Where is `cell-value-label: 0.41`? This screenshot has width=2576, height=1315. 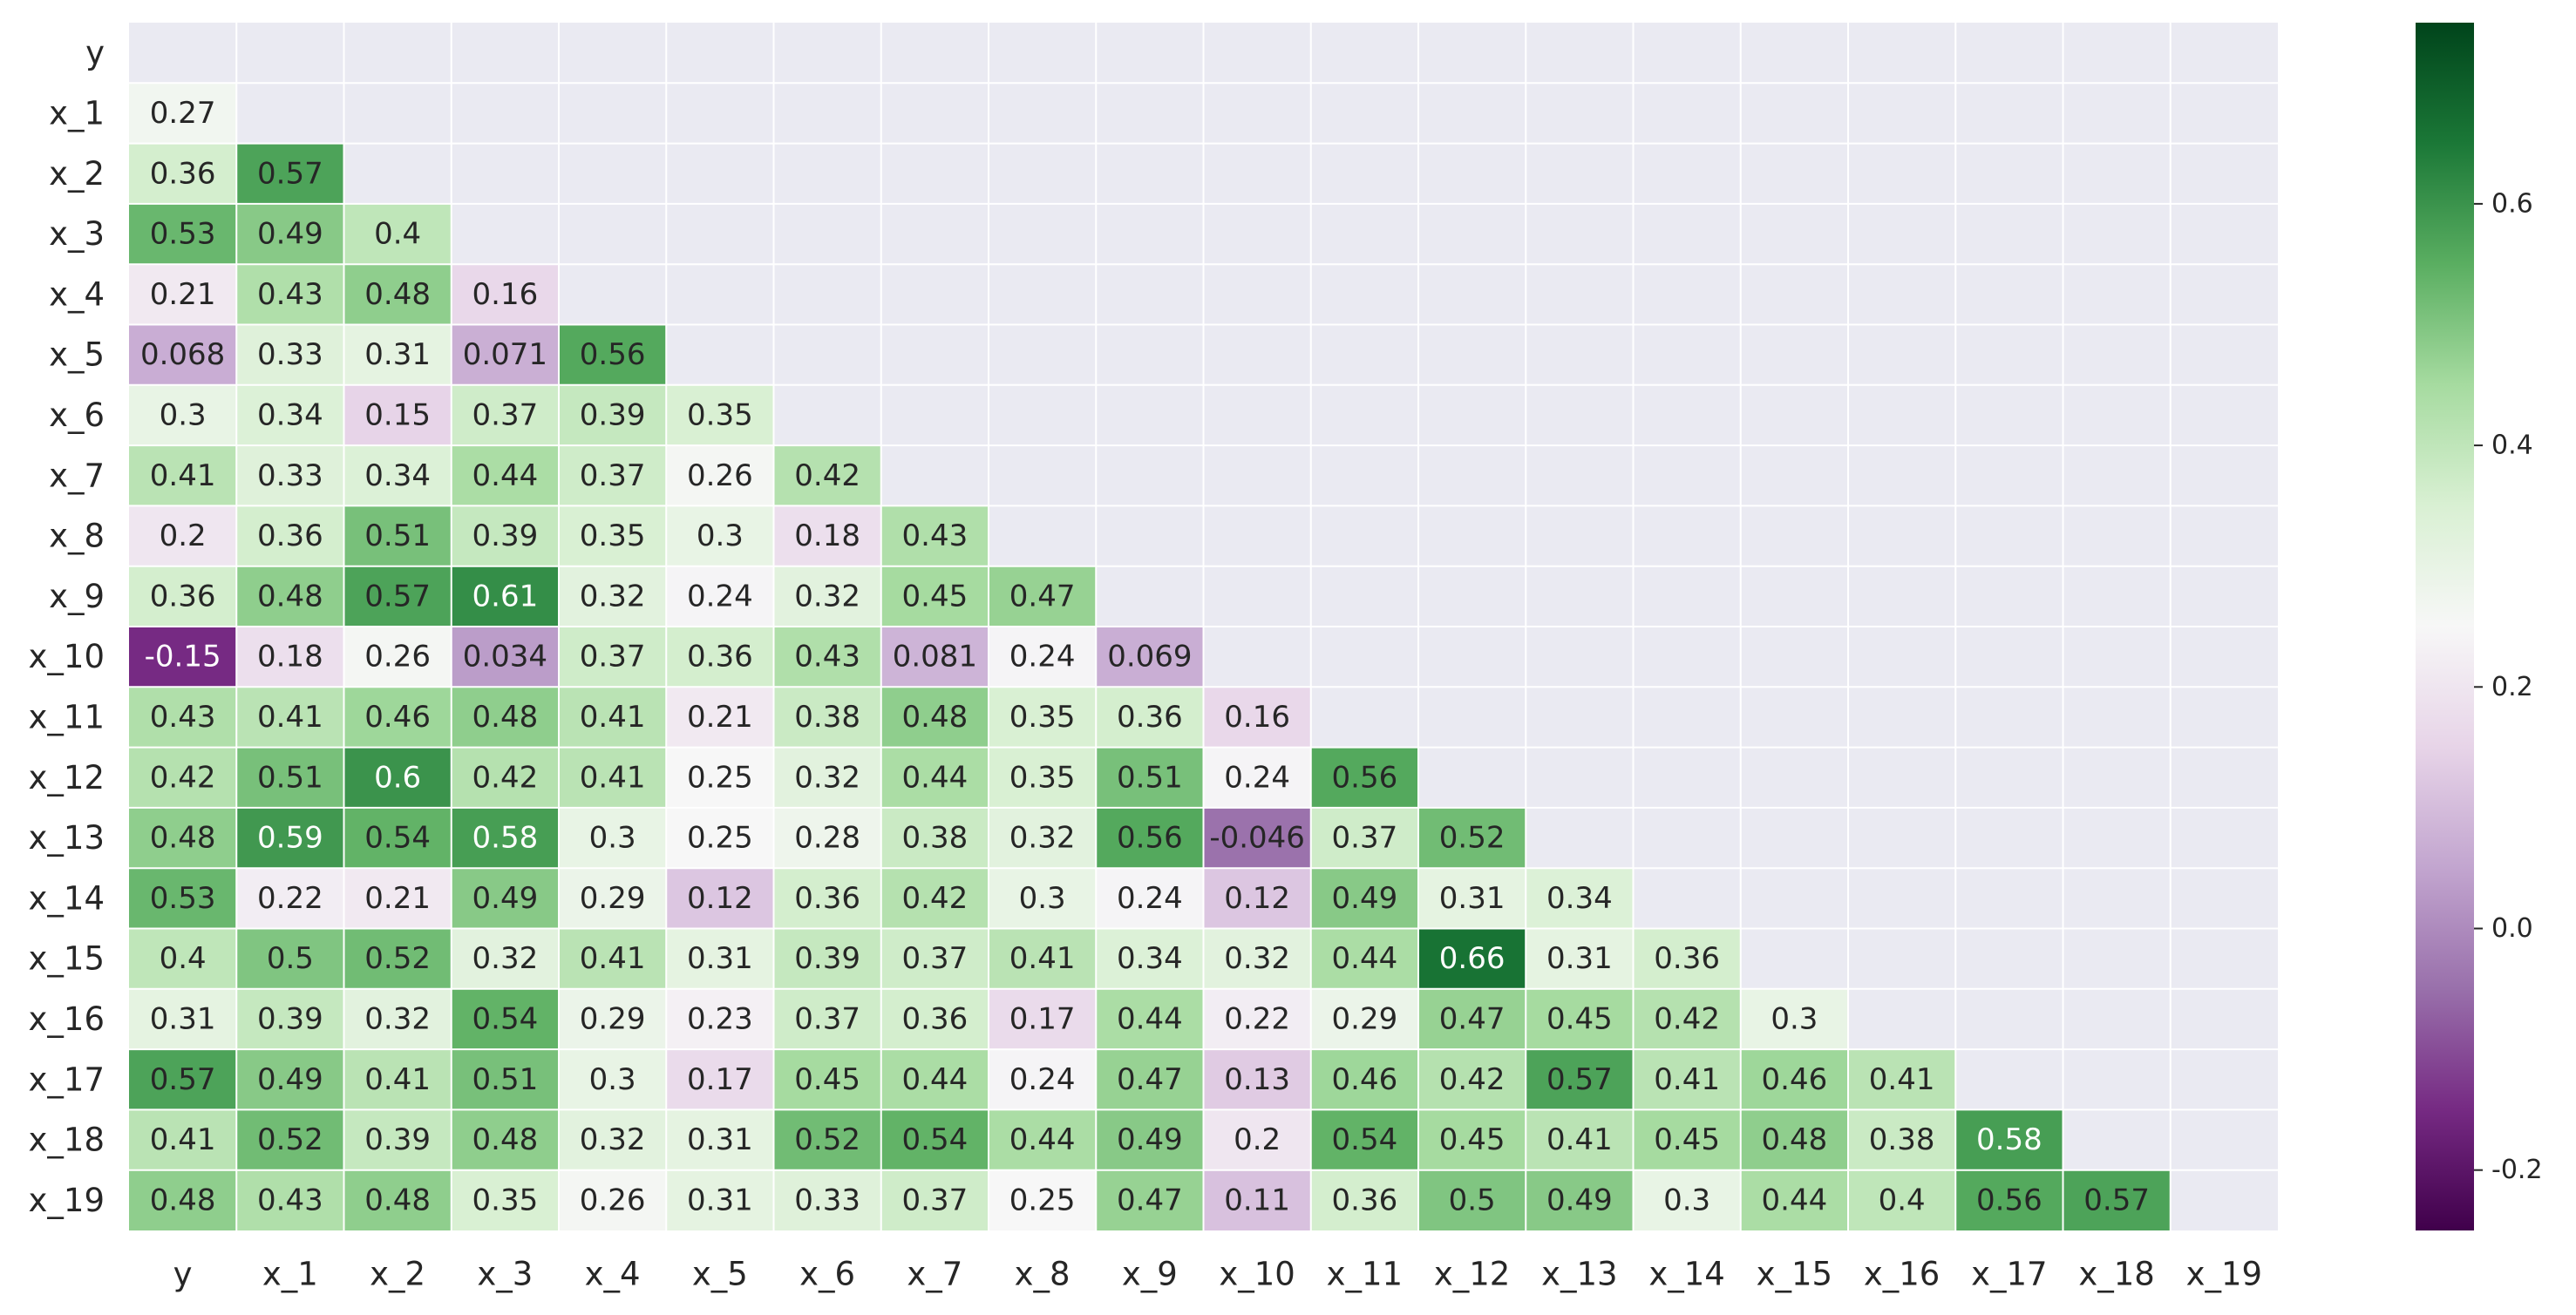
cell-value-label: 0.41 is located at coordinates (613, 777).